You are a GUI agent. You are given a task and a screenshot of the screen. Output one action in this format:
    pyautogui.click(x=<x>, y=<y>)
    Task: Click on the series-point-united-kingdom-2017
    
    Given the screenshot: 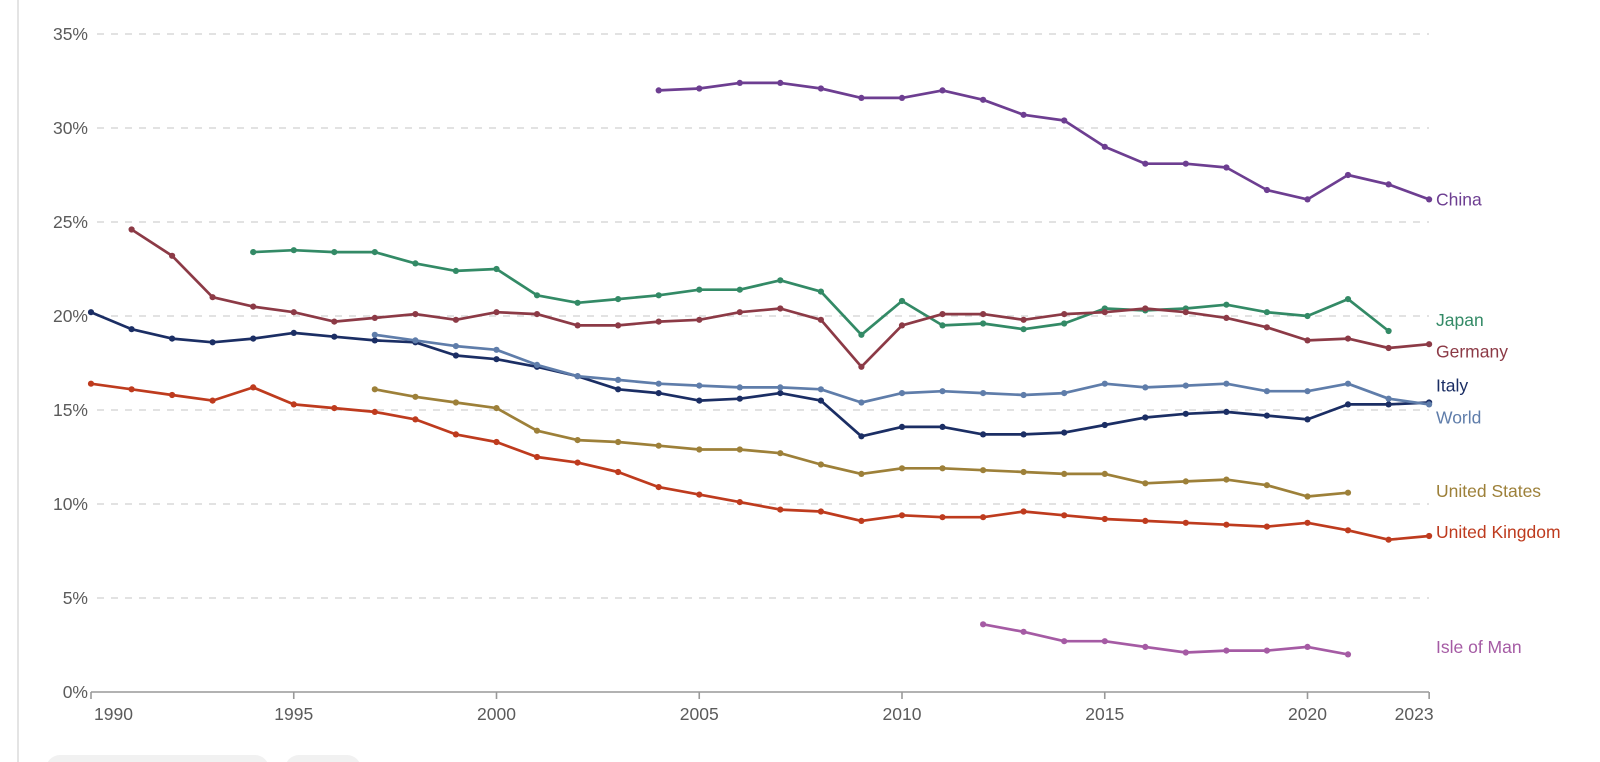 What is the action you would take?
    pyautogui.click(x=1185, y=522)
    